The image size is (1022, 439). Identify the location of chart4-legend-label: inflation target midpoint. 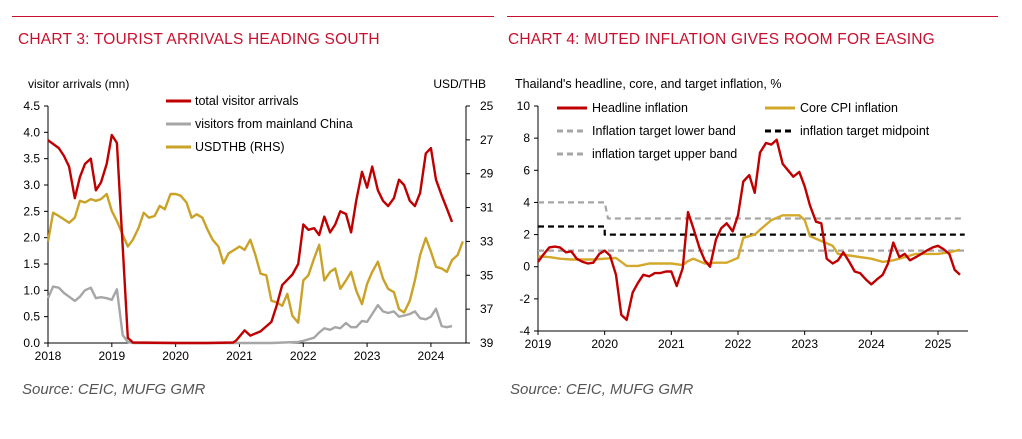
(865, 131).